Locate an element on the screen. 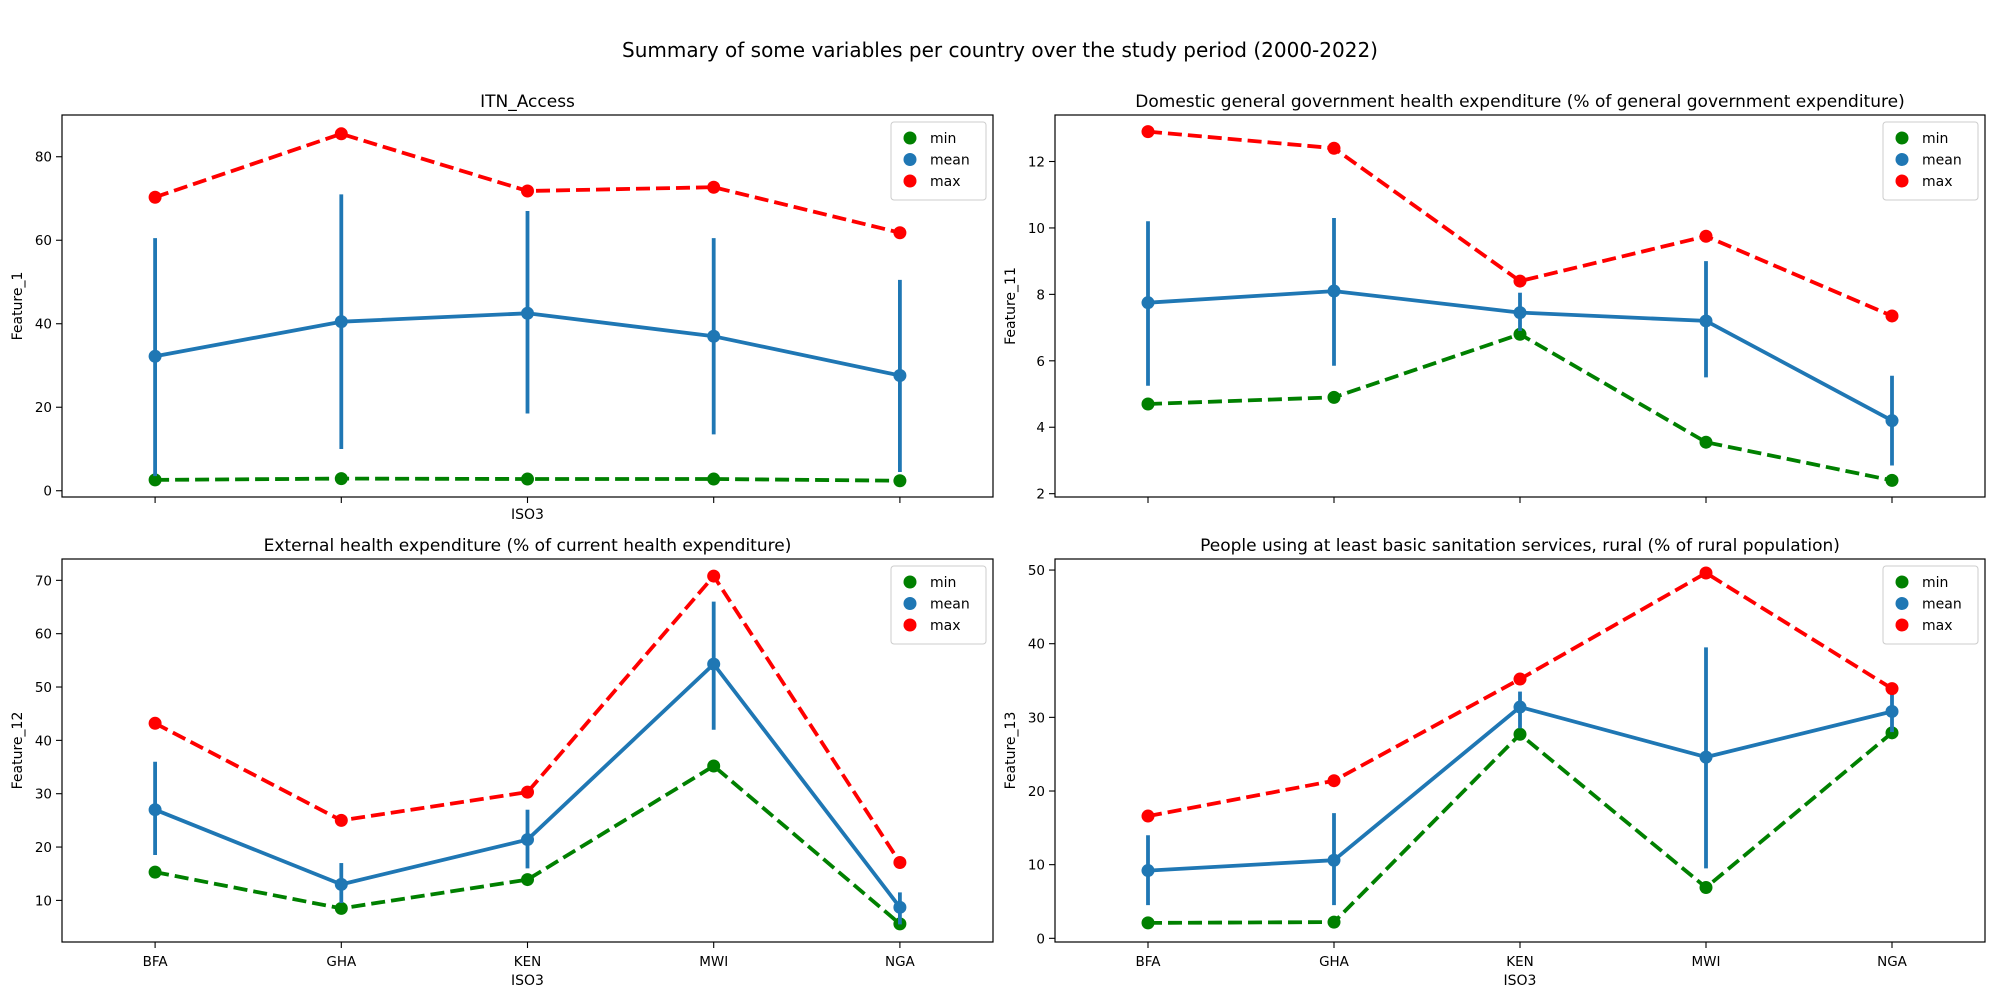 Image resolution: width=2000 pixels, height=1000 pixels. chart-1-ytick-label-2: 6 is located at coordinates (1040, 362).